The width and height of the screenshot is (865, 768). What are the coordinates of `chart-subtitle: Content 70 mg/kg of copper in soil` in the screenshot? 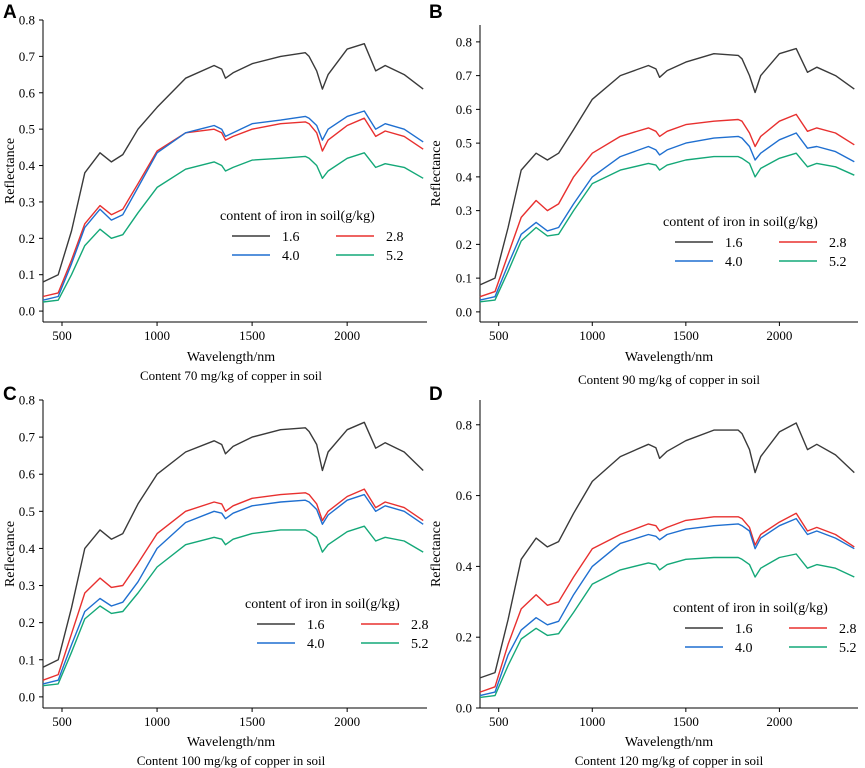 It's located at (231, 375).